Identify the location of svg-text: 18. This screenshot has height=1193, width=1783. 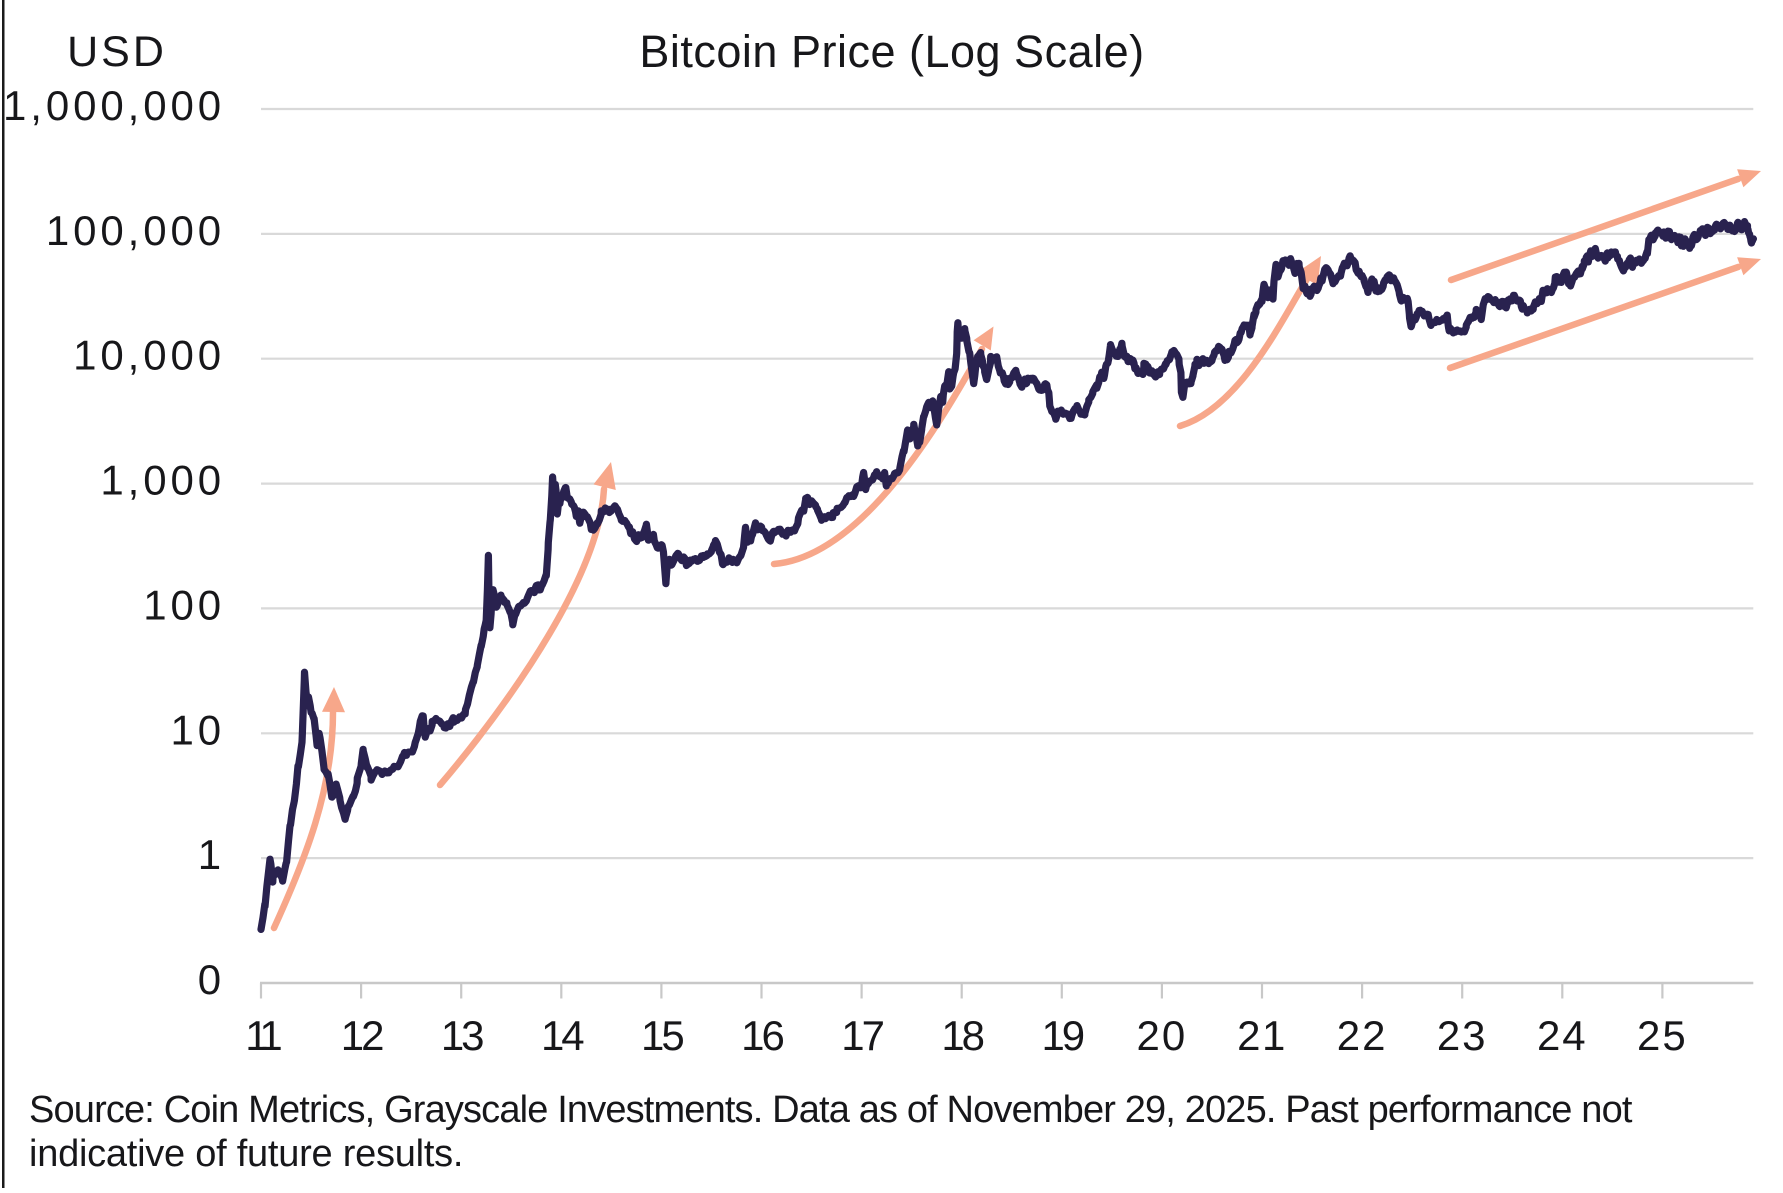
(962, 1035).